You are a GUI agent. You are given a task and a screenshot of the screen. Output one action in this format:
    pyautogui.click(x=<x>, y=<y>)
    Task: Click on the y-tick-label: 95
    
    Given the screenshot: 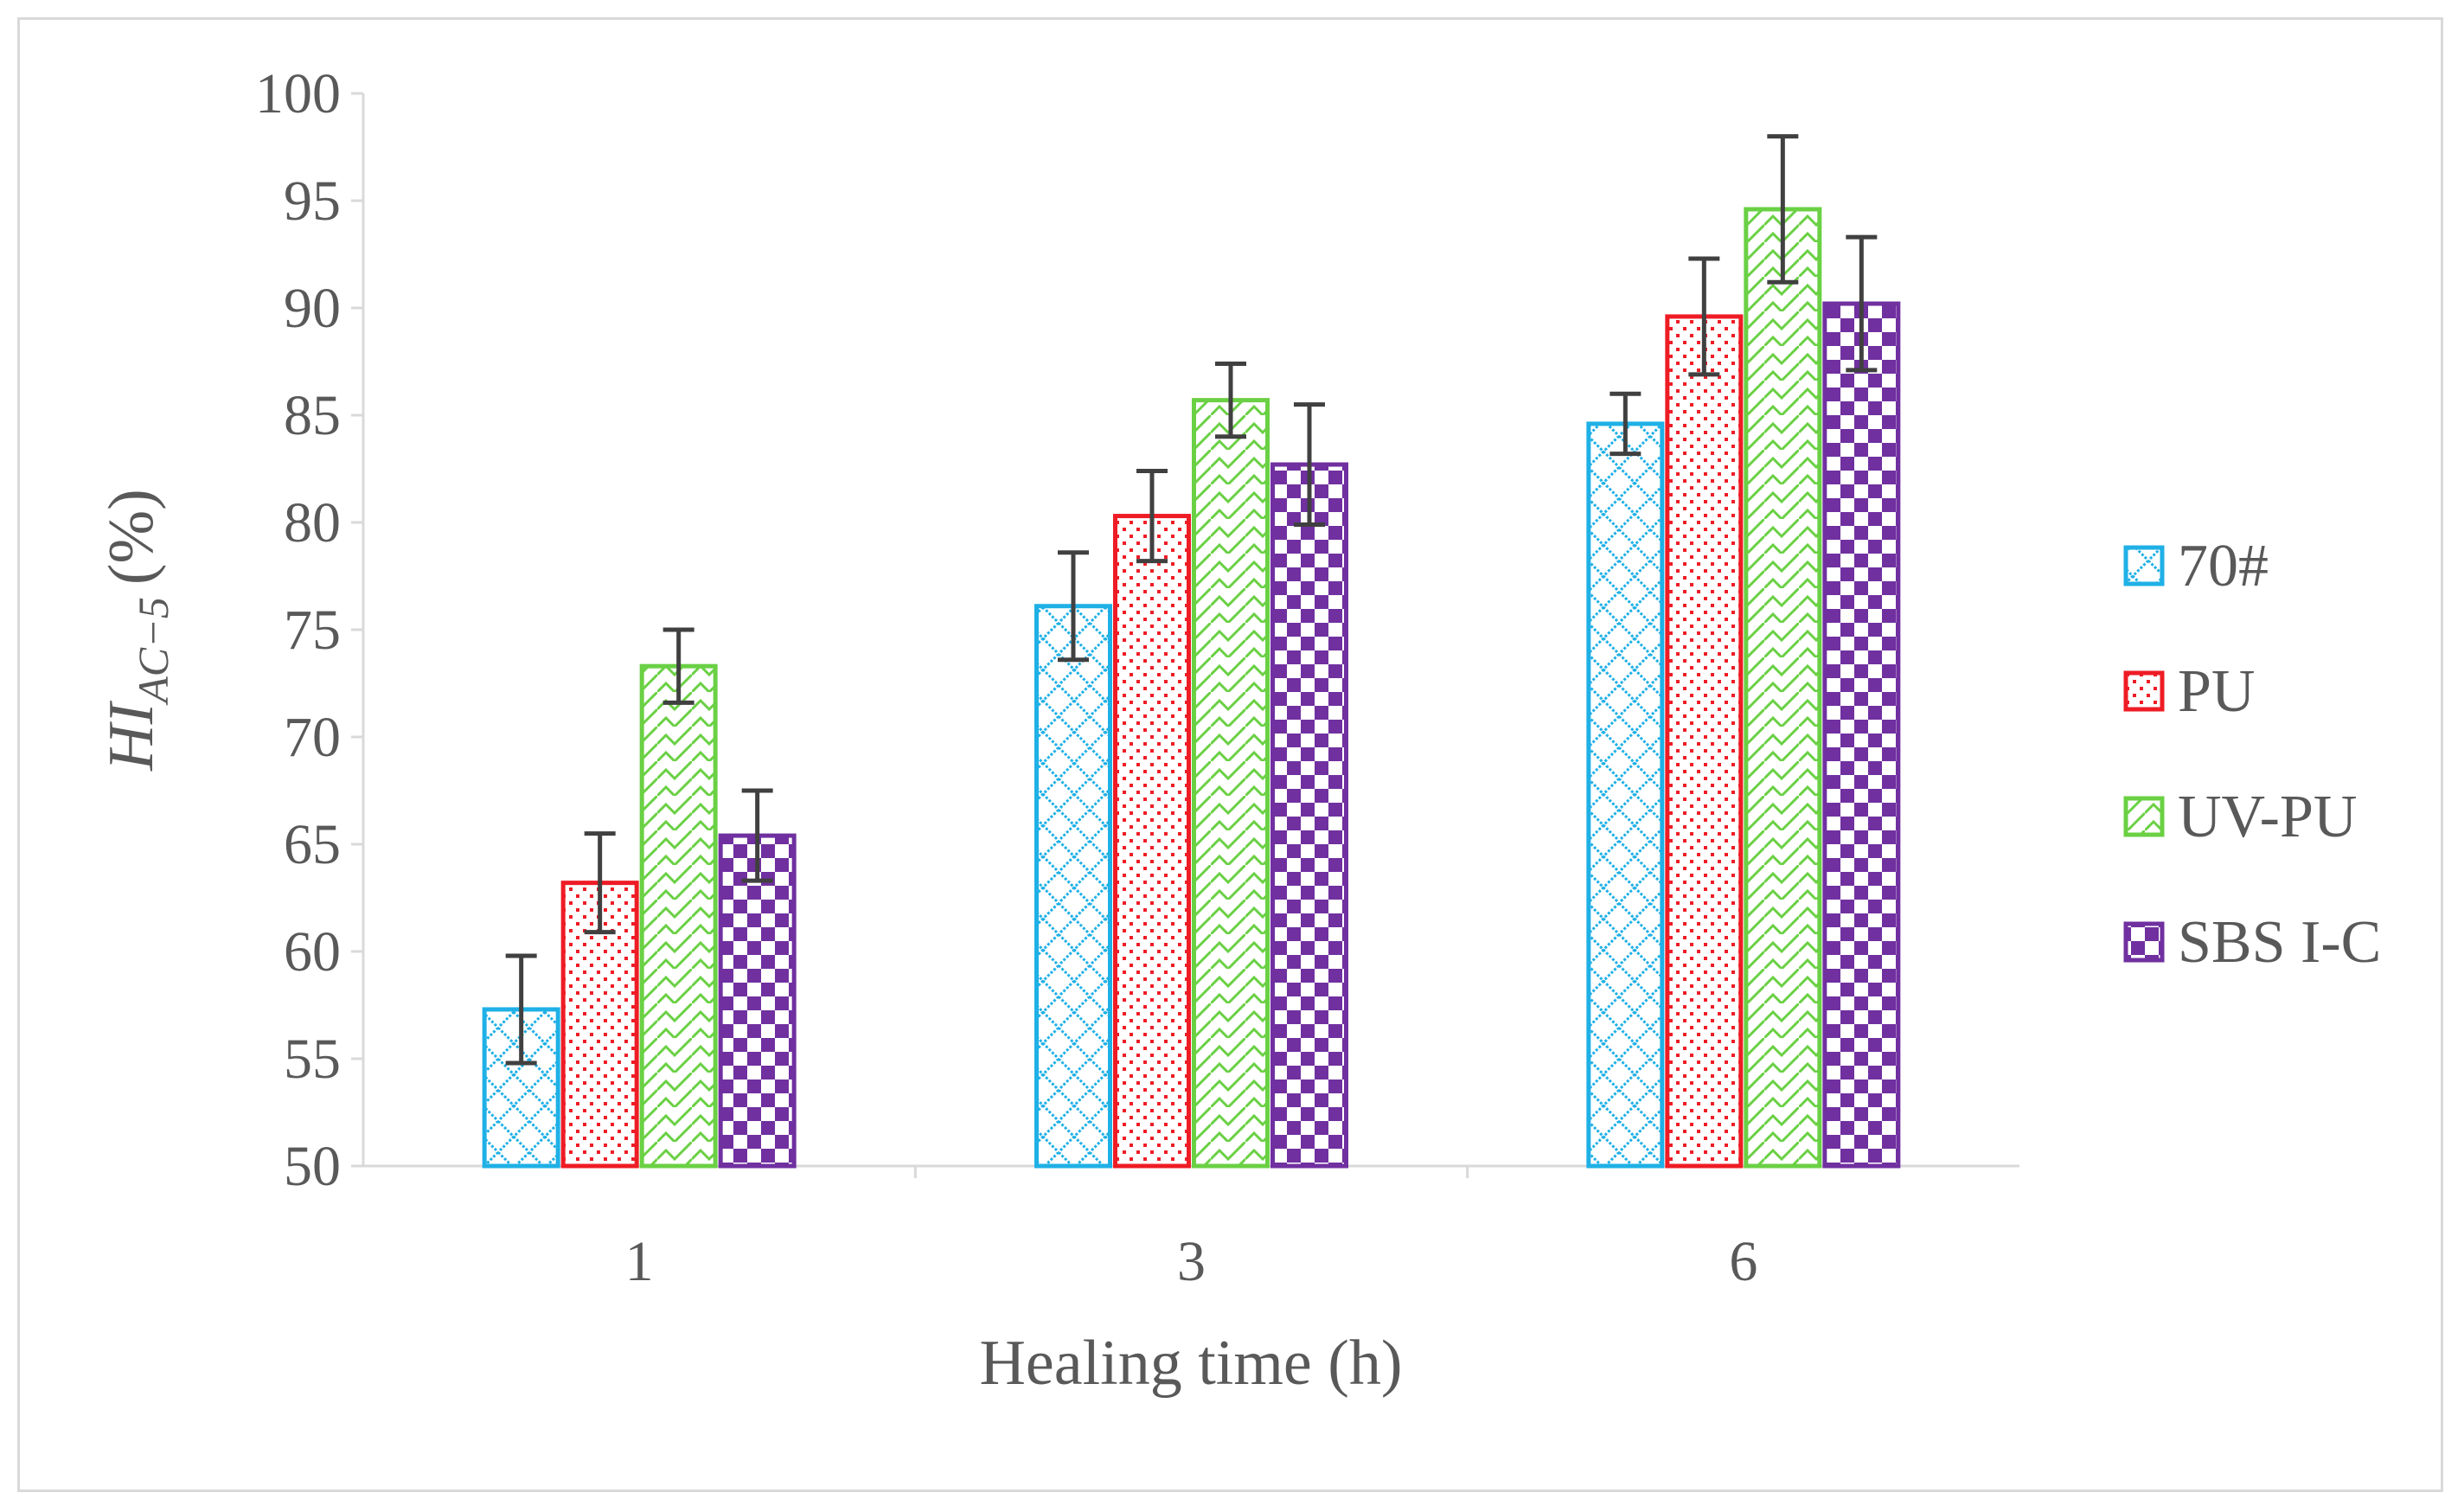 What is the action you would take?
    pyautogui.click(x=312, y=201)
    